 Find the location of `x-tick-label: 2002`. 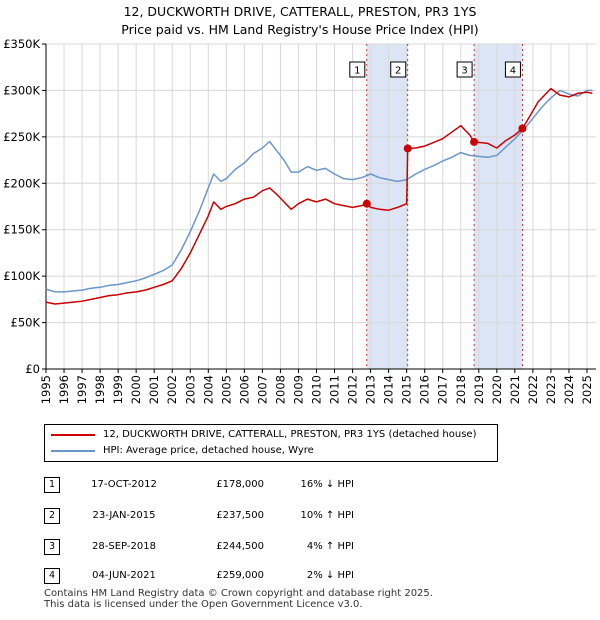

x-tick-label: 2002 is located at coordinates (172, 389).